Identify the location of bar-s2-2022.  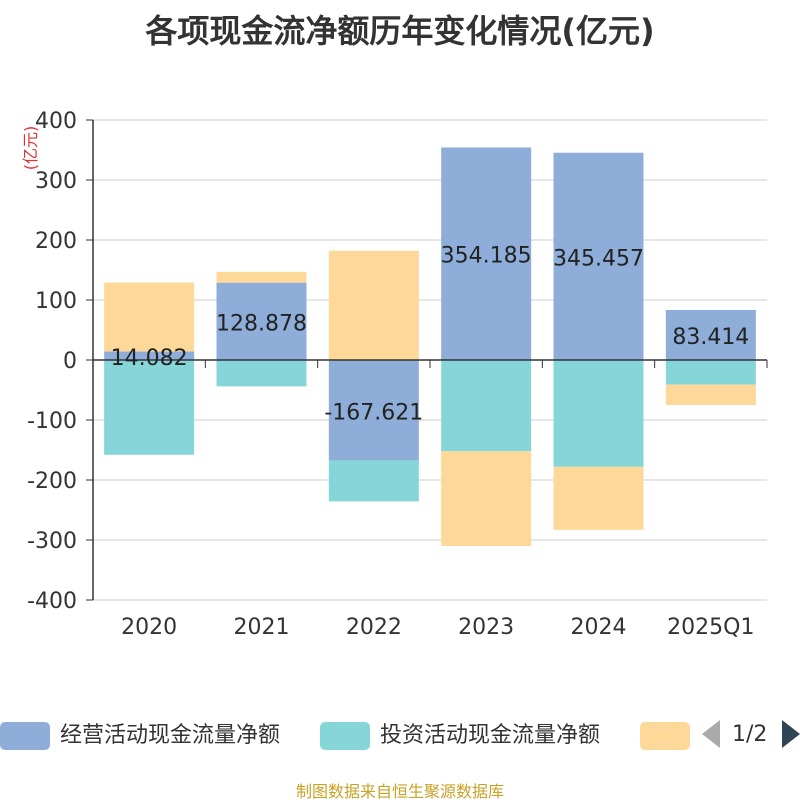
(373, 305).